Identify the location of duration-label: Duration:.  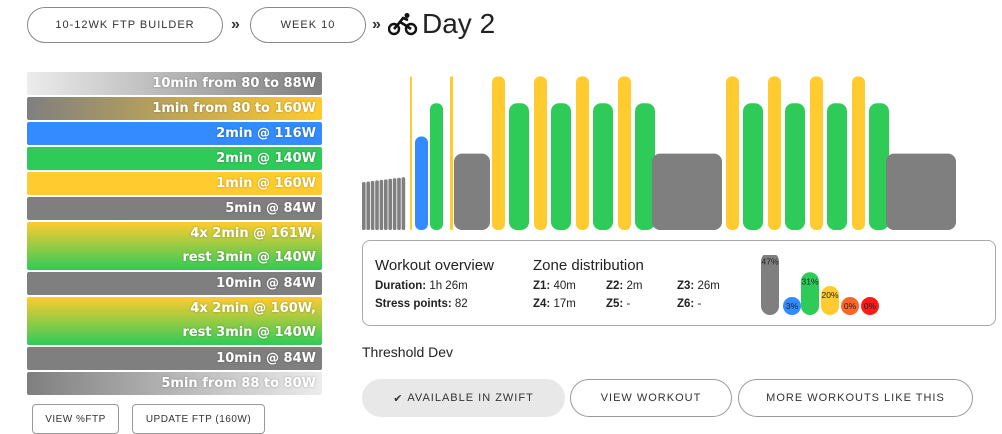
(401, 286).